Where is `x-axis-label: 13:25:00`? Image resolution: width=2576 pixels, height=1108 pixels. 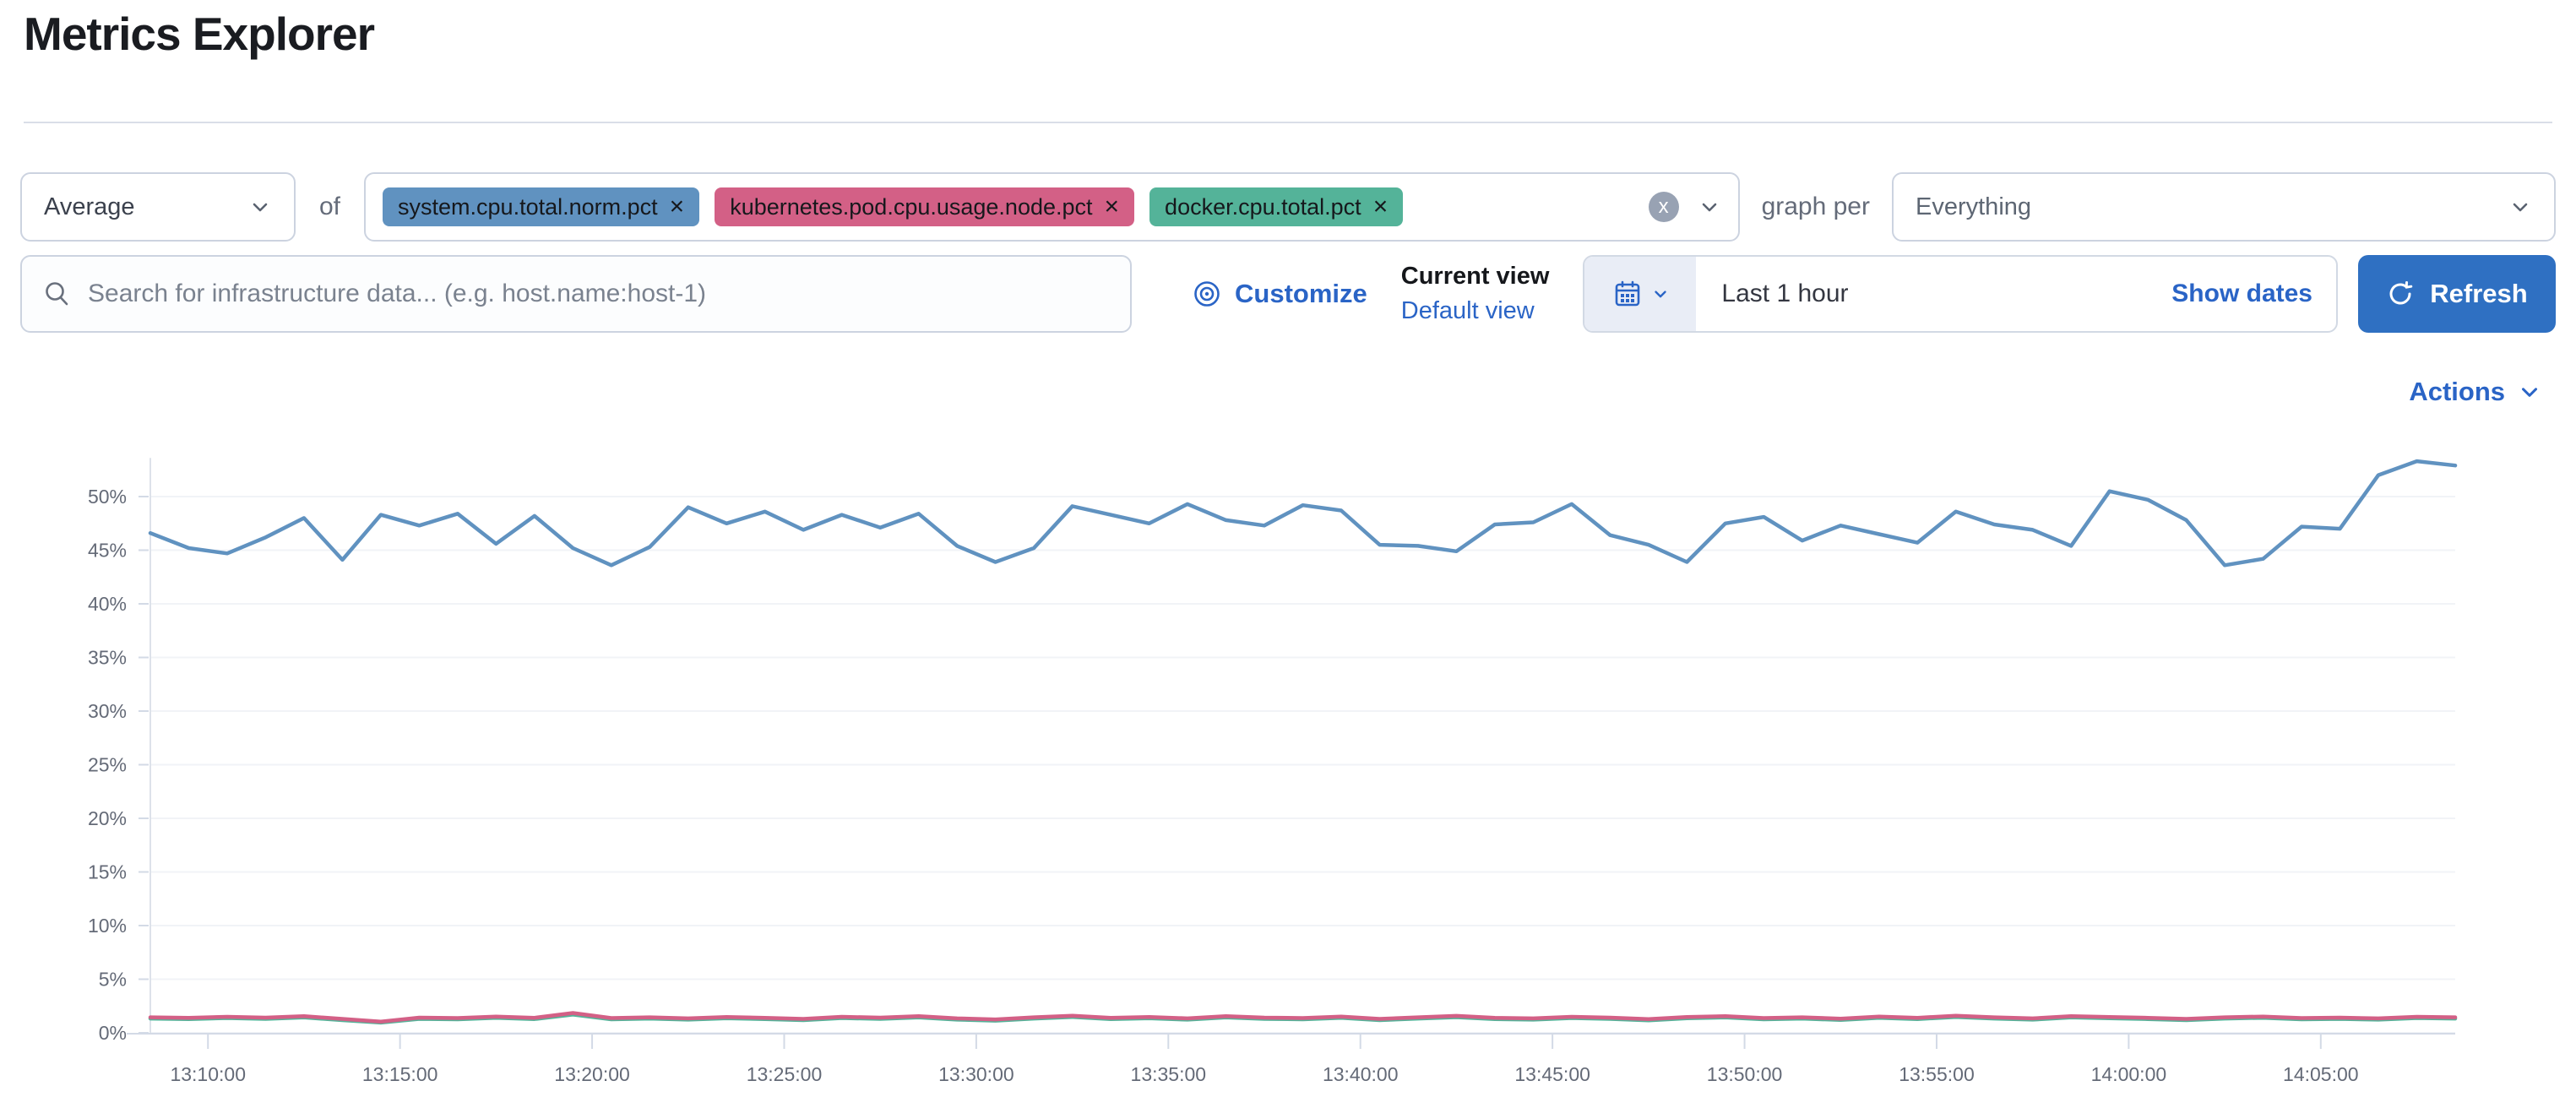 x-axis-label: 13:25:00 is located at coordinates (785, 1074).